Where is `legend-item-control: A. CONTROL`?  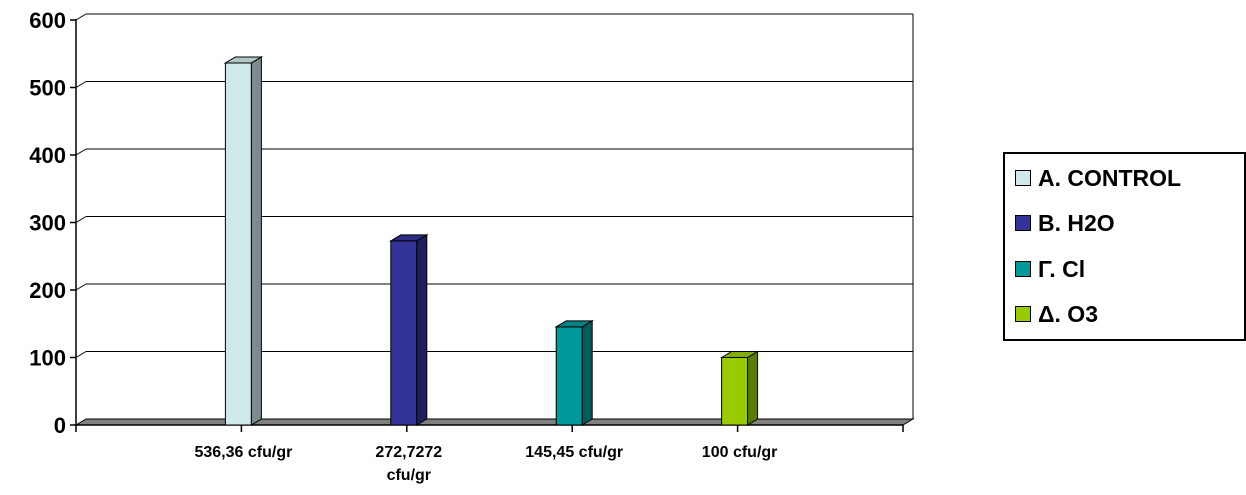
legend-item-control: A. CONTROL is located at coordinates (1098, 178).